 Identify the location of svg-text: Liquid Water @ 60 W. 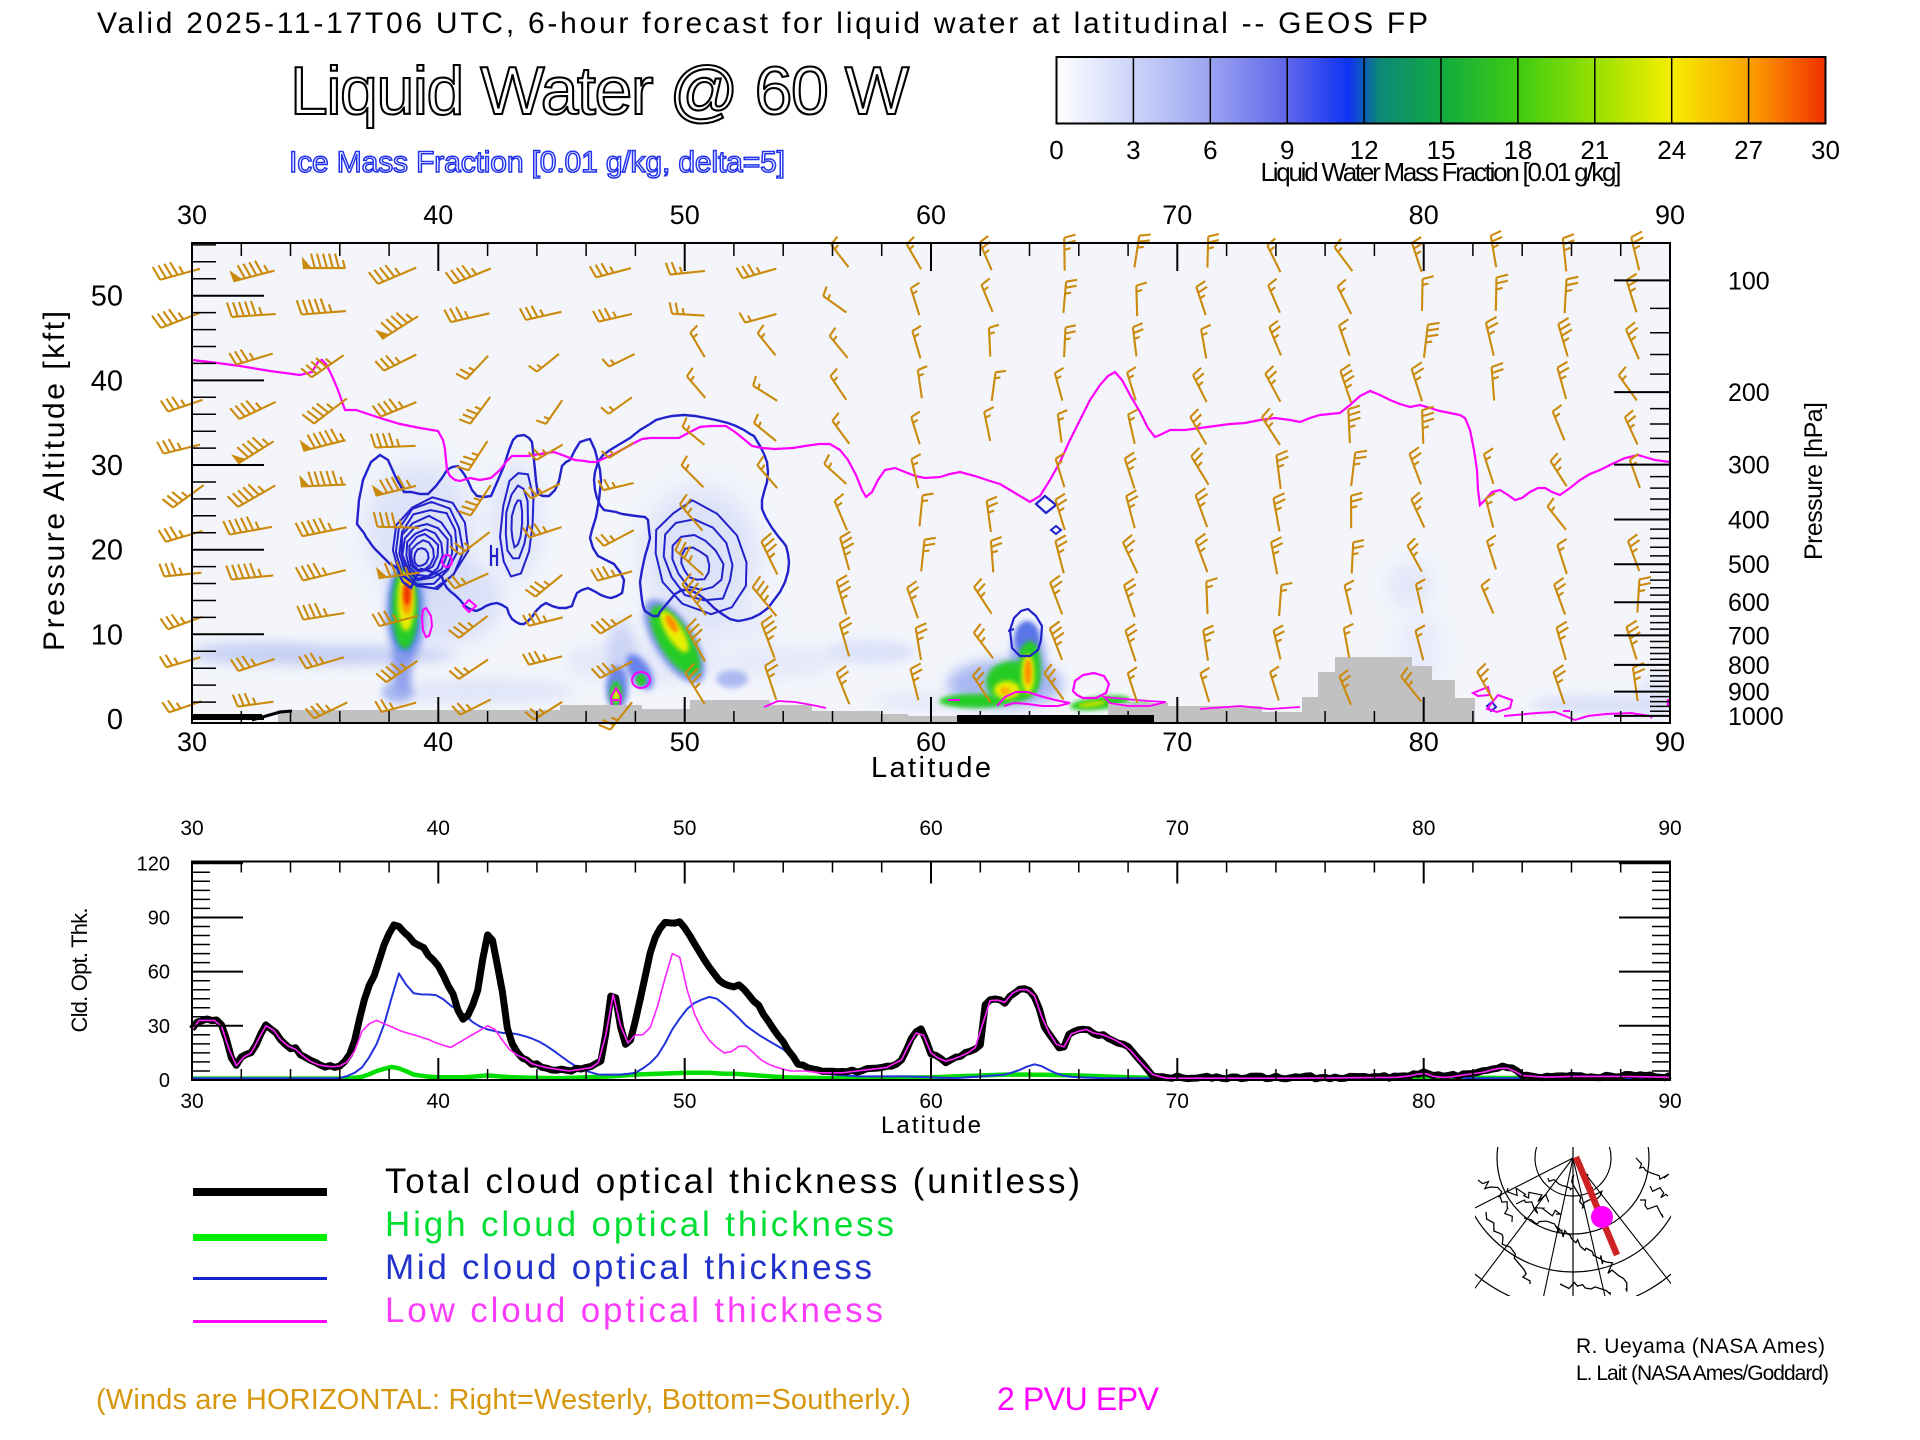
(599, 91).